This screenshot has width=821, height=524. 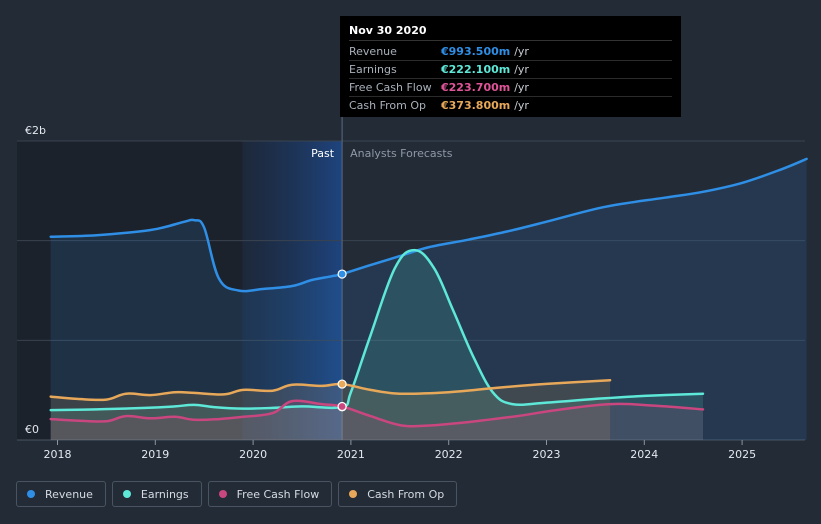 I want to click on y-axis-label-max: €2b, so click(x=35, y=130).